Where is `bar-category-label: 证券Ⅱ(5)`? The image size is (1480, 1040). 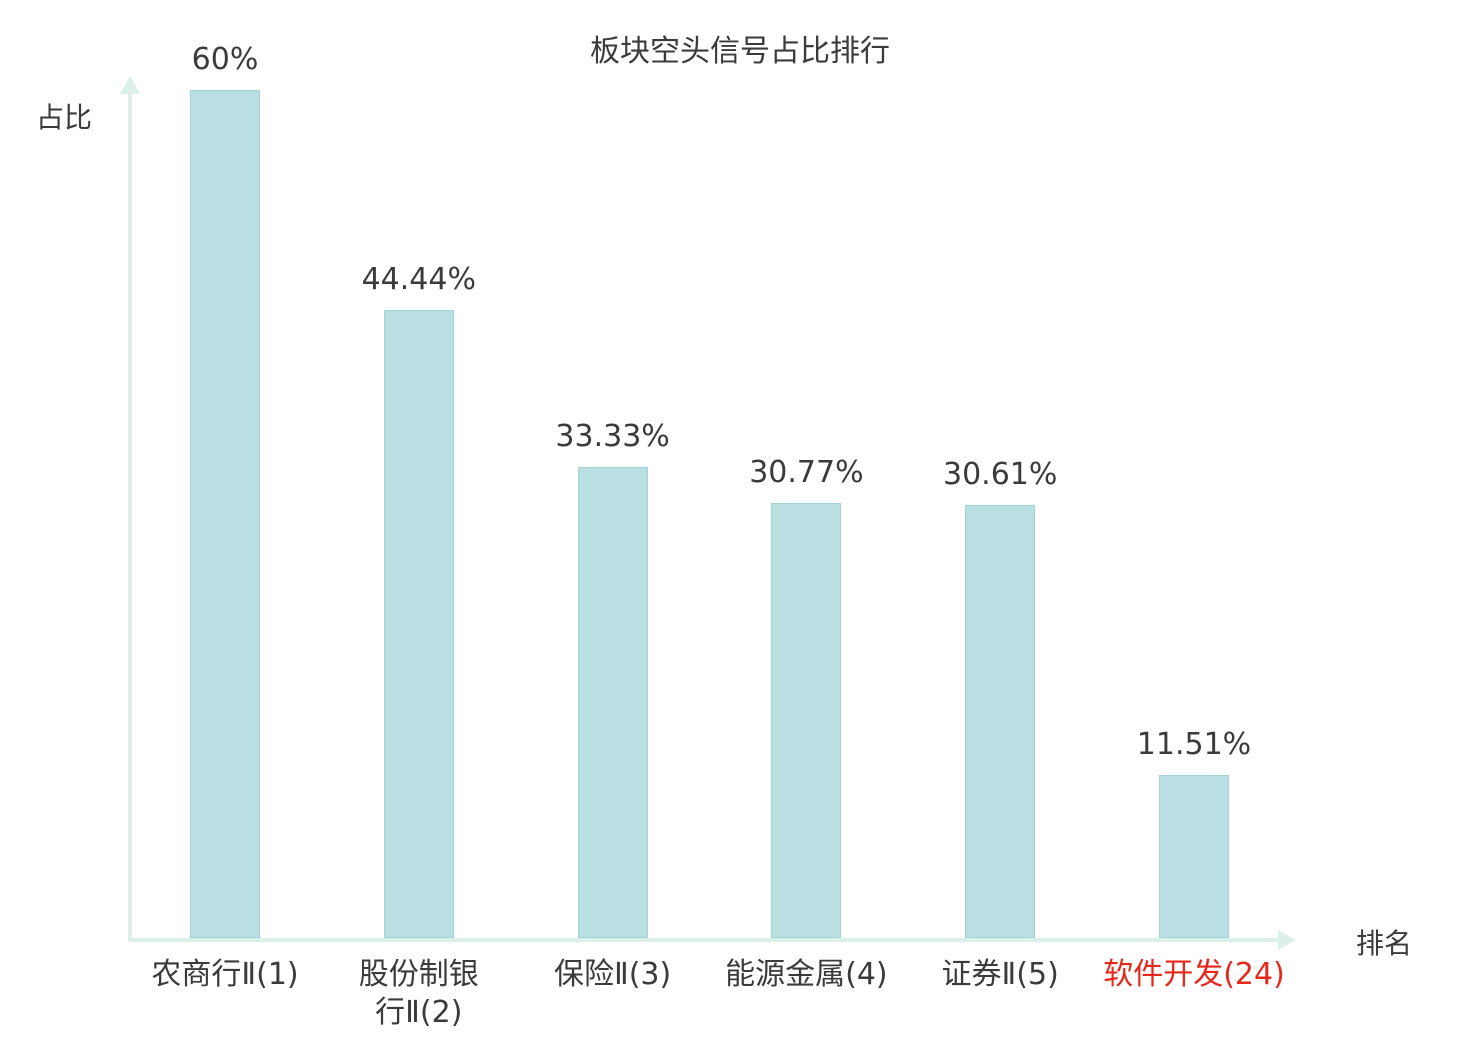
bar-category-label: 证券Ⅱ(5) is located at coordinates (1000, 975).